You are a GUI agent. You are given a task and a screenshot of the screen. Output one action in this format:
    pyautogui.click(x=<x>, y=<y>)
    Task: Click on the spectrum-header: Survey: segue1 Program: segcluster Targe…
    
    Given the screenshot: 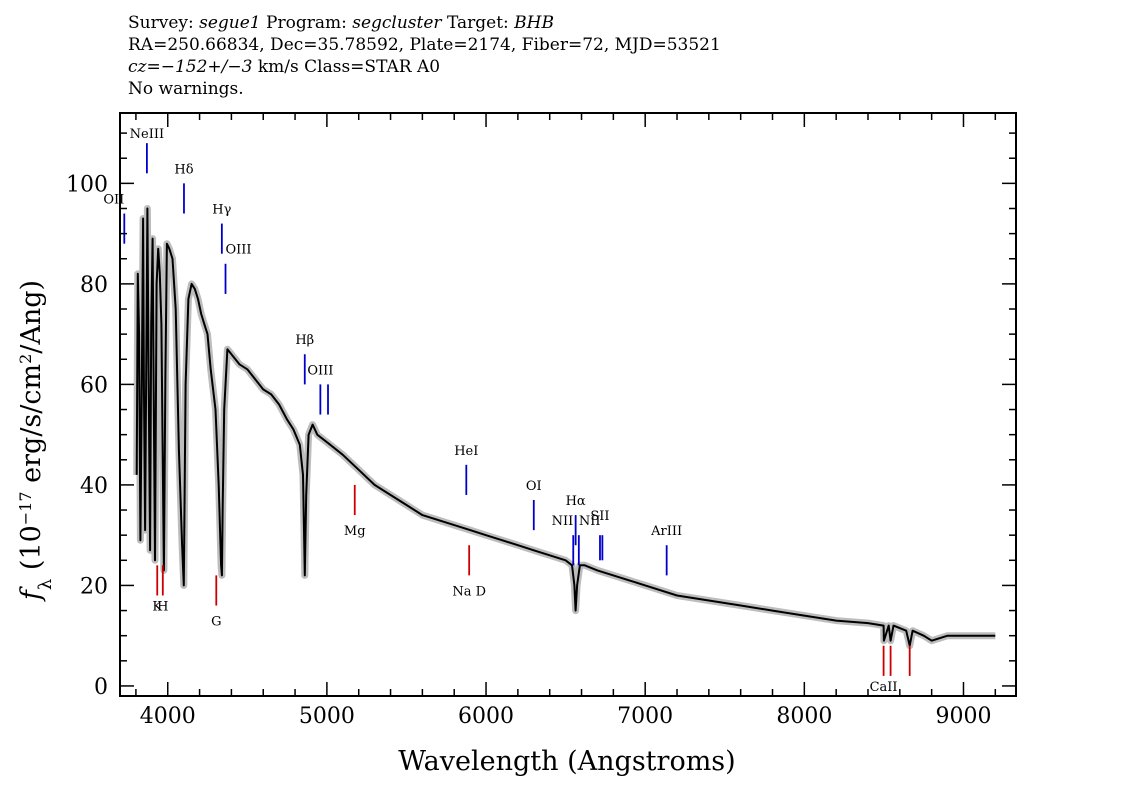 What is the action you would take?
    pyautogui.click(x=424, y=56)
    